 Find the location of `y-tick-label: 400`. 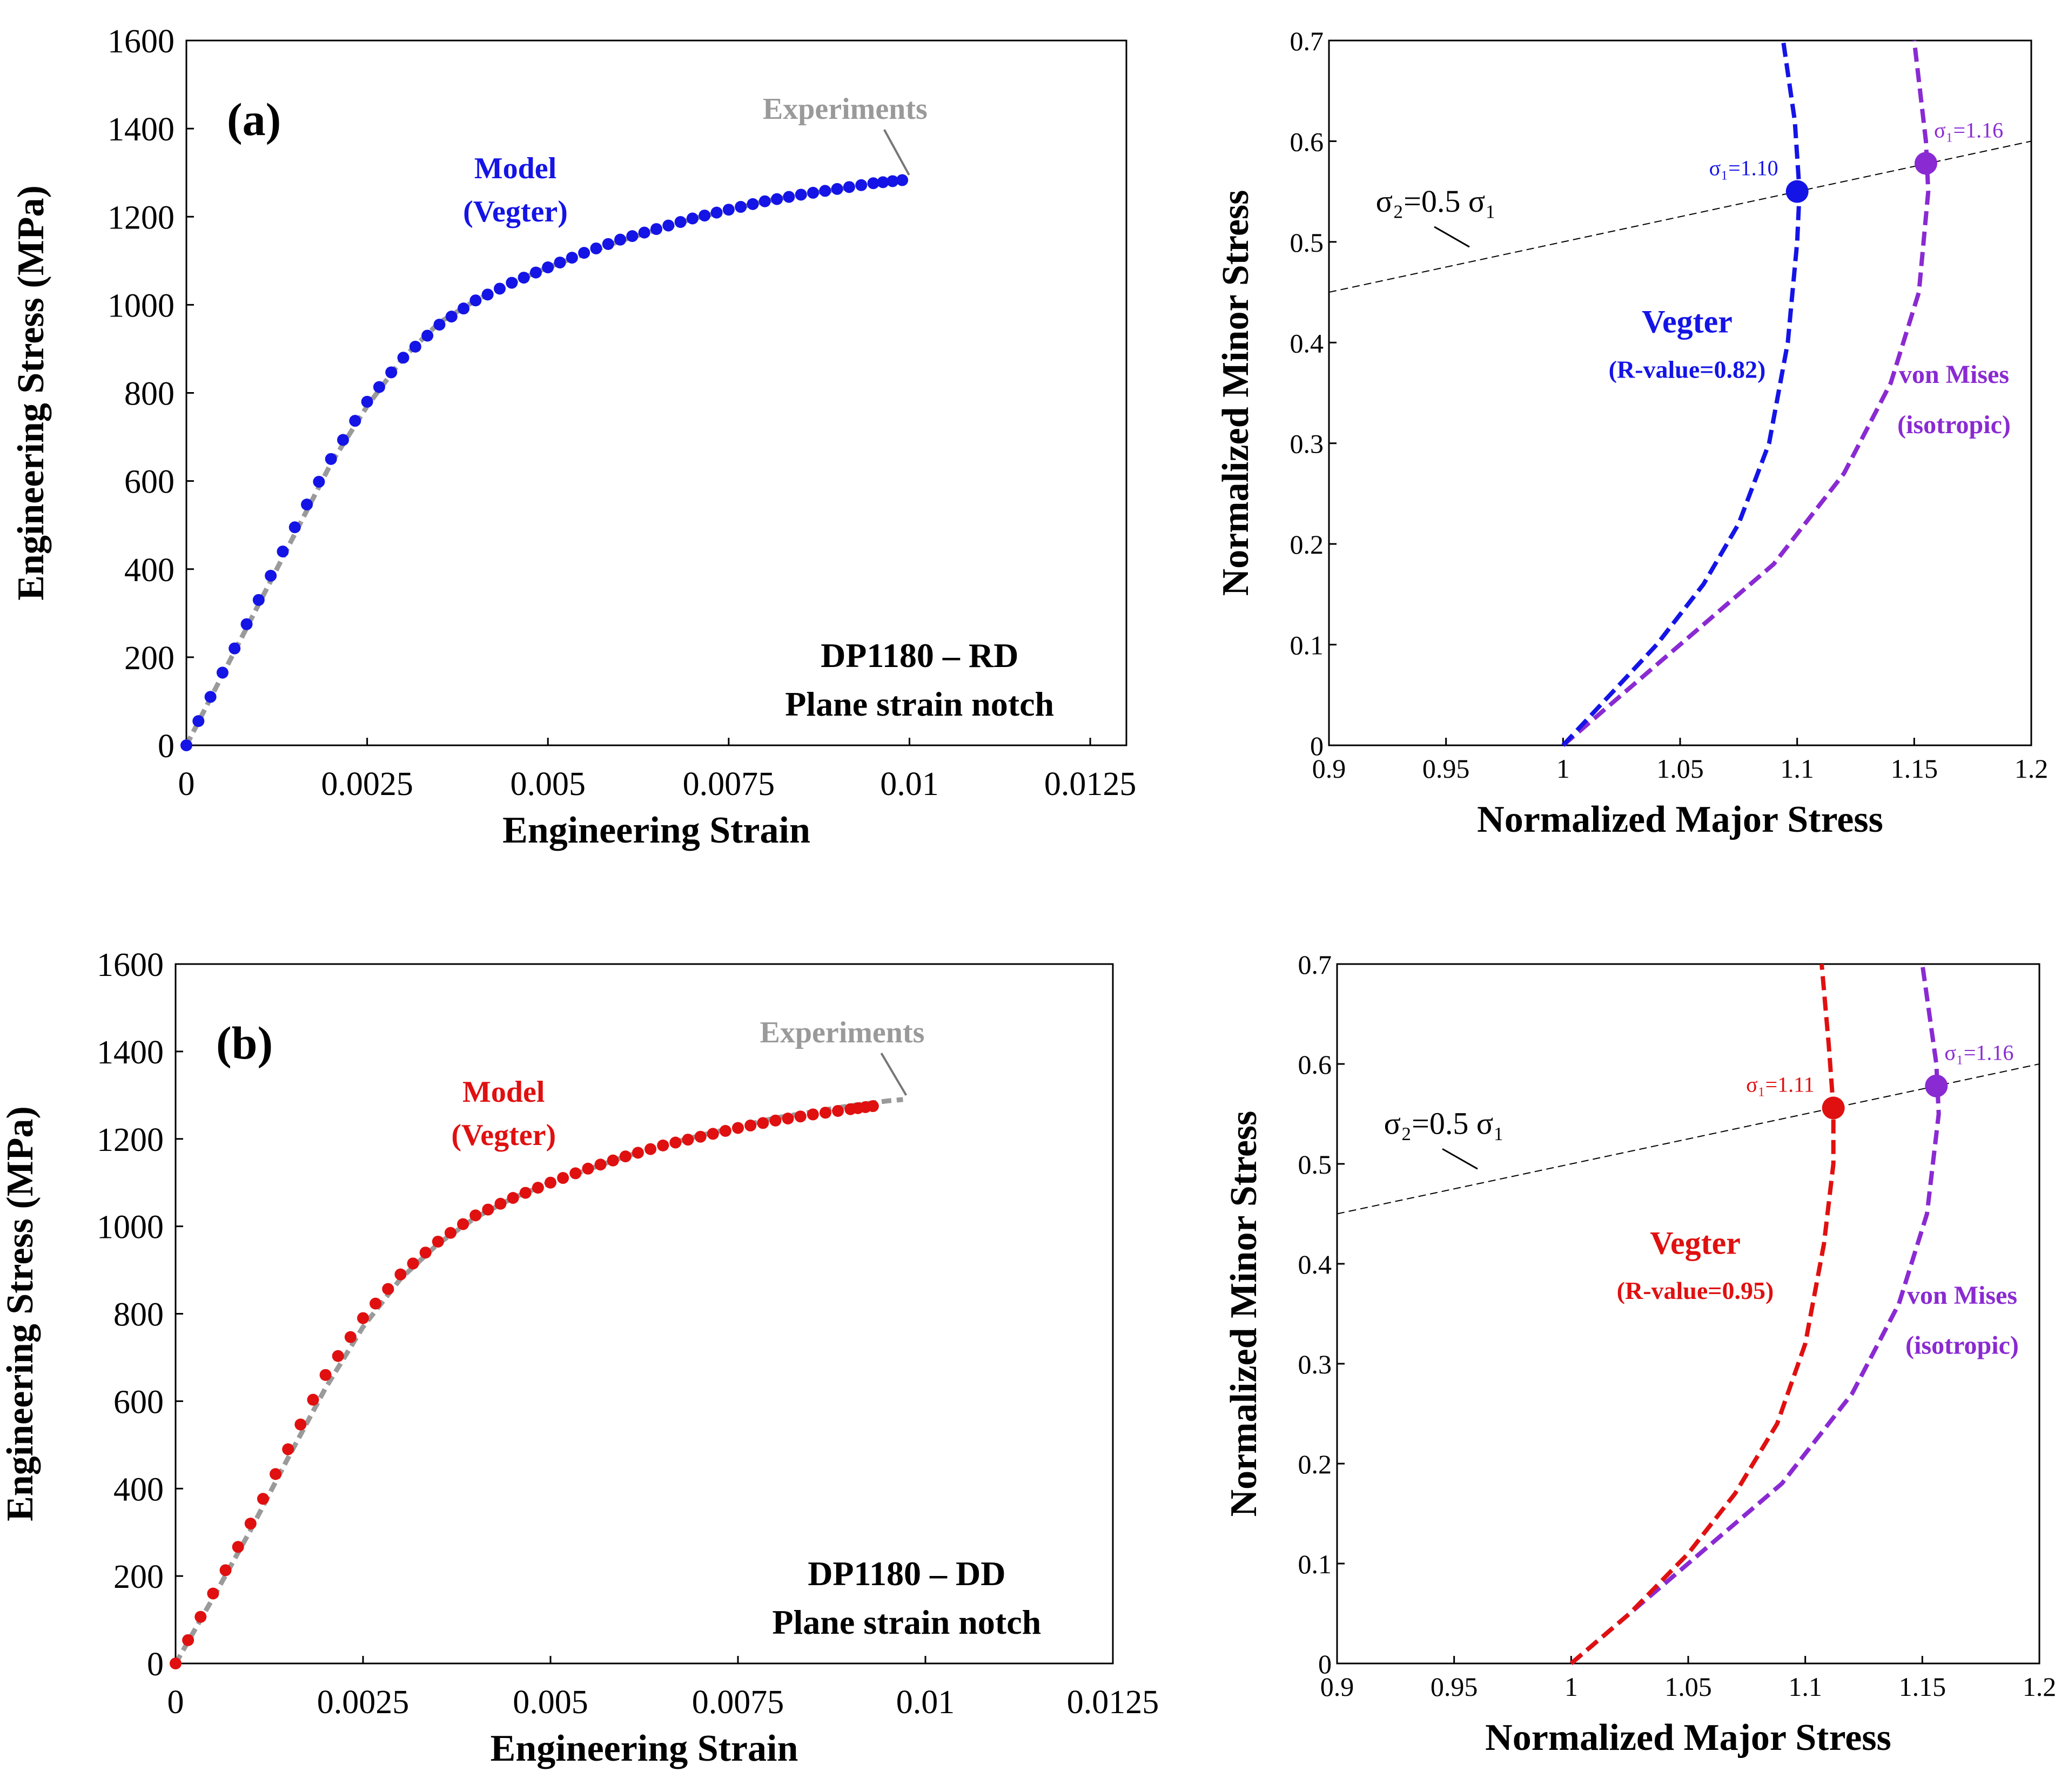

y-tick-label: 400 is located at coordinates (138, 1489).